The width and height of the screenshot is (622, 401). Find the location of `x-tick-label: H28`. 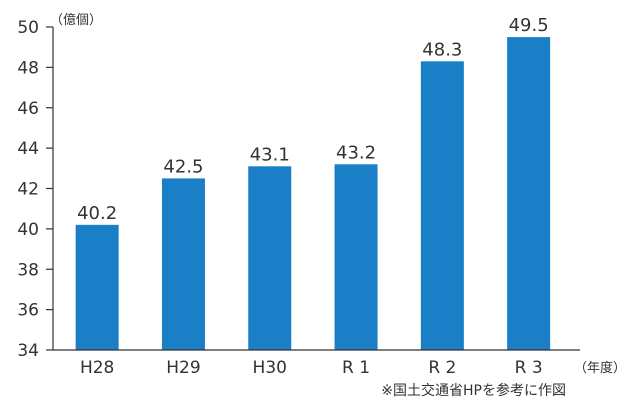

x-tick-label: H28 is located at coordinates (97, 368).